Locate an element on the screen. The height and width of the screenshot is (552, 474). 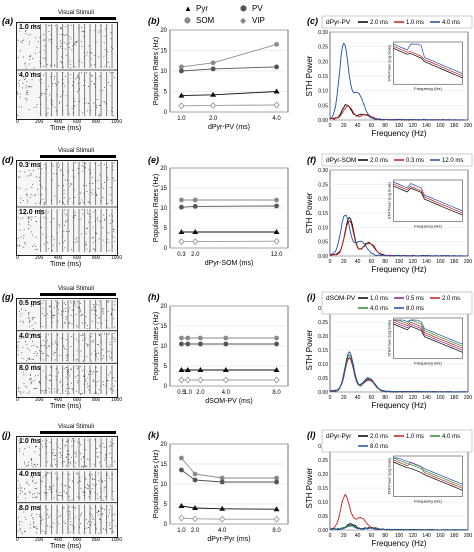
x-tick-label: 80 is located at coordinates (385, 536).